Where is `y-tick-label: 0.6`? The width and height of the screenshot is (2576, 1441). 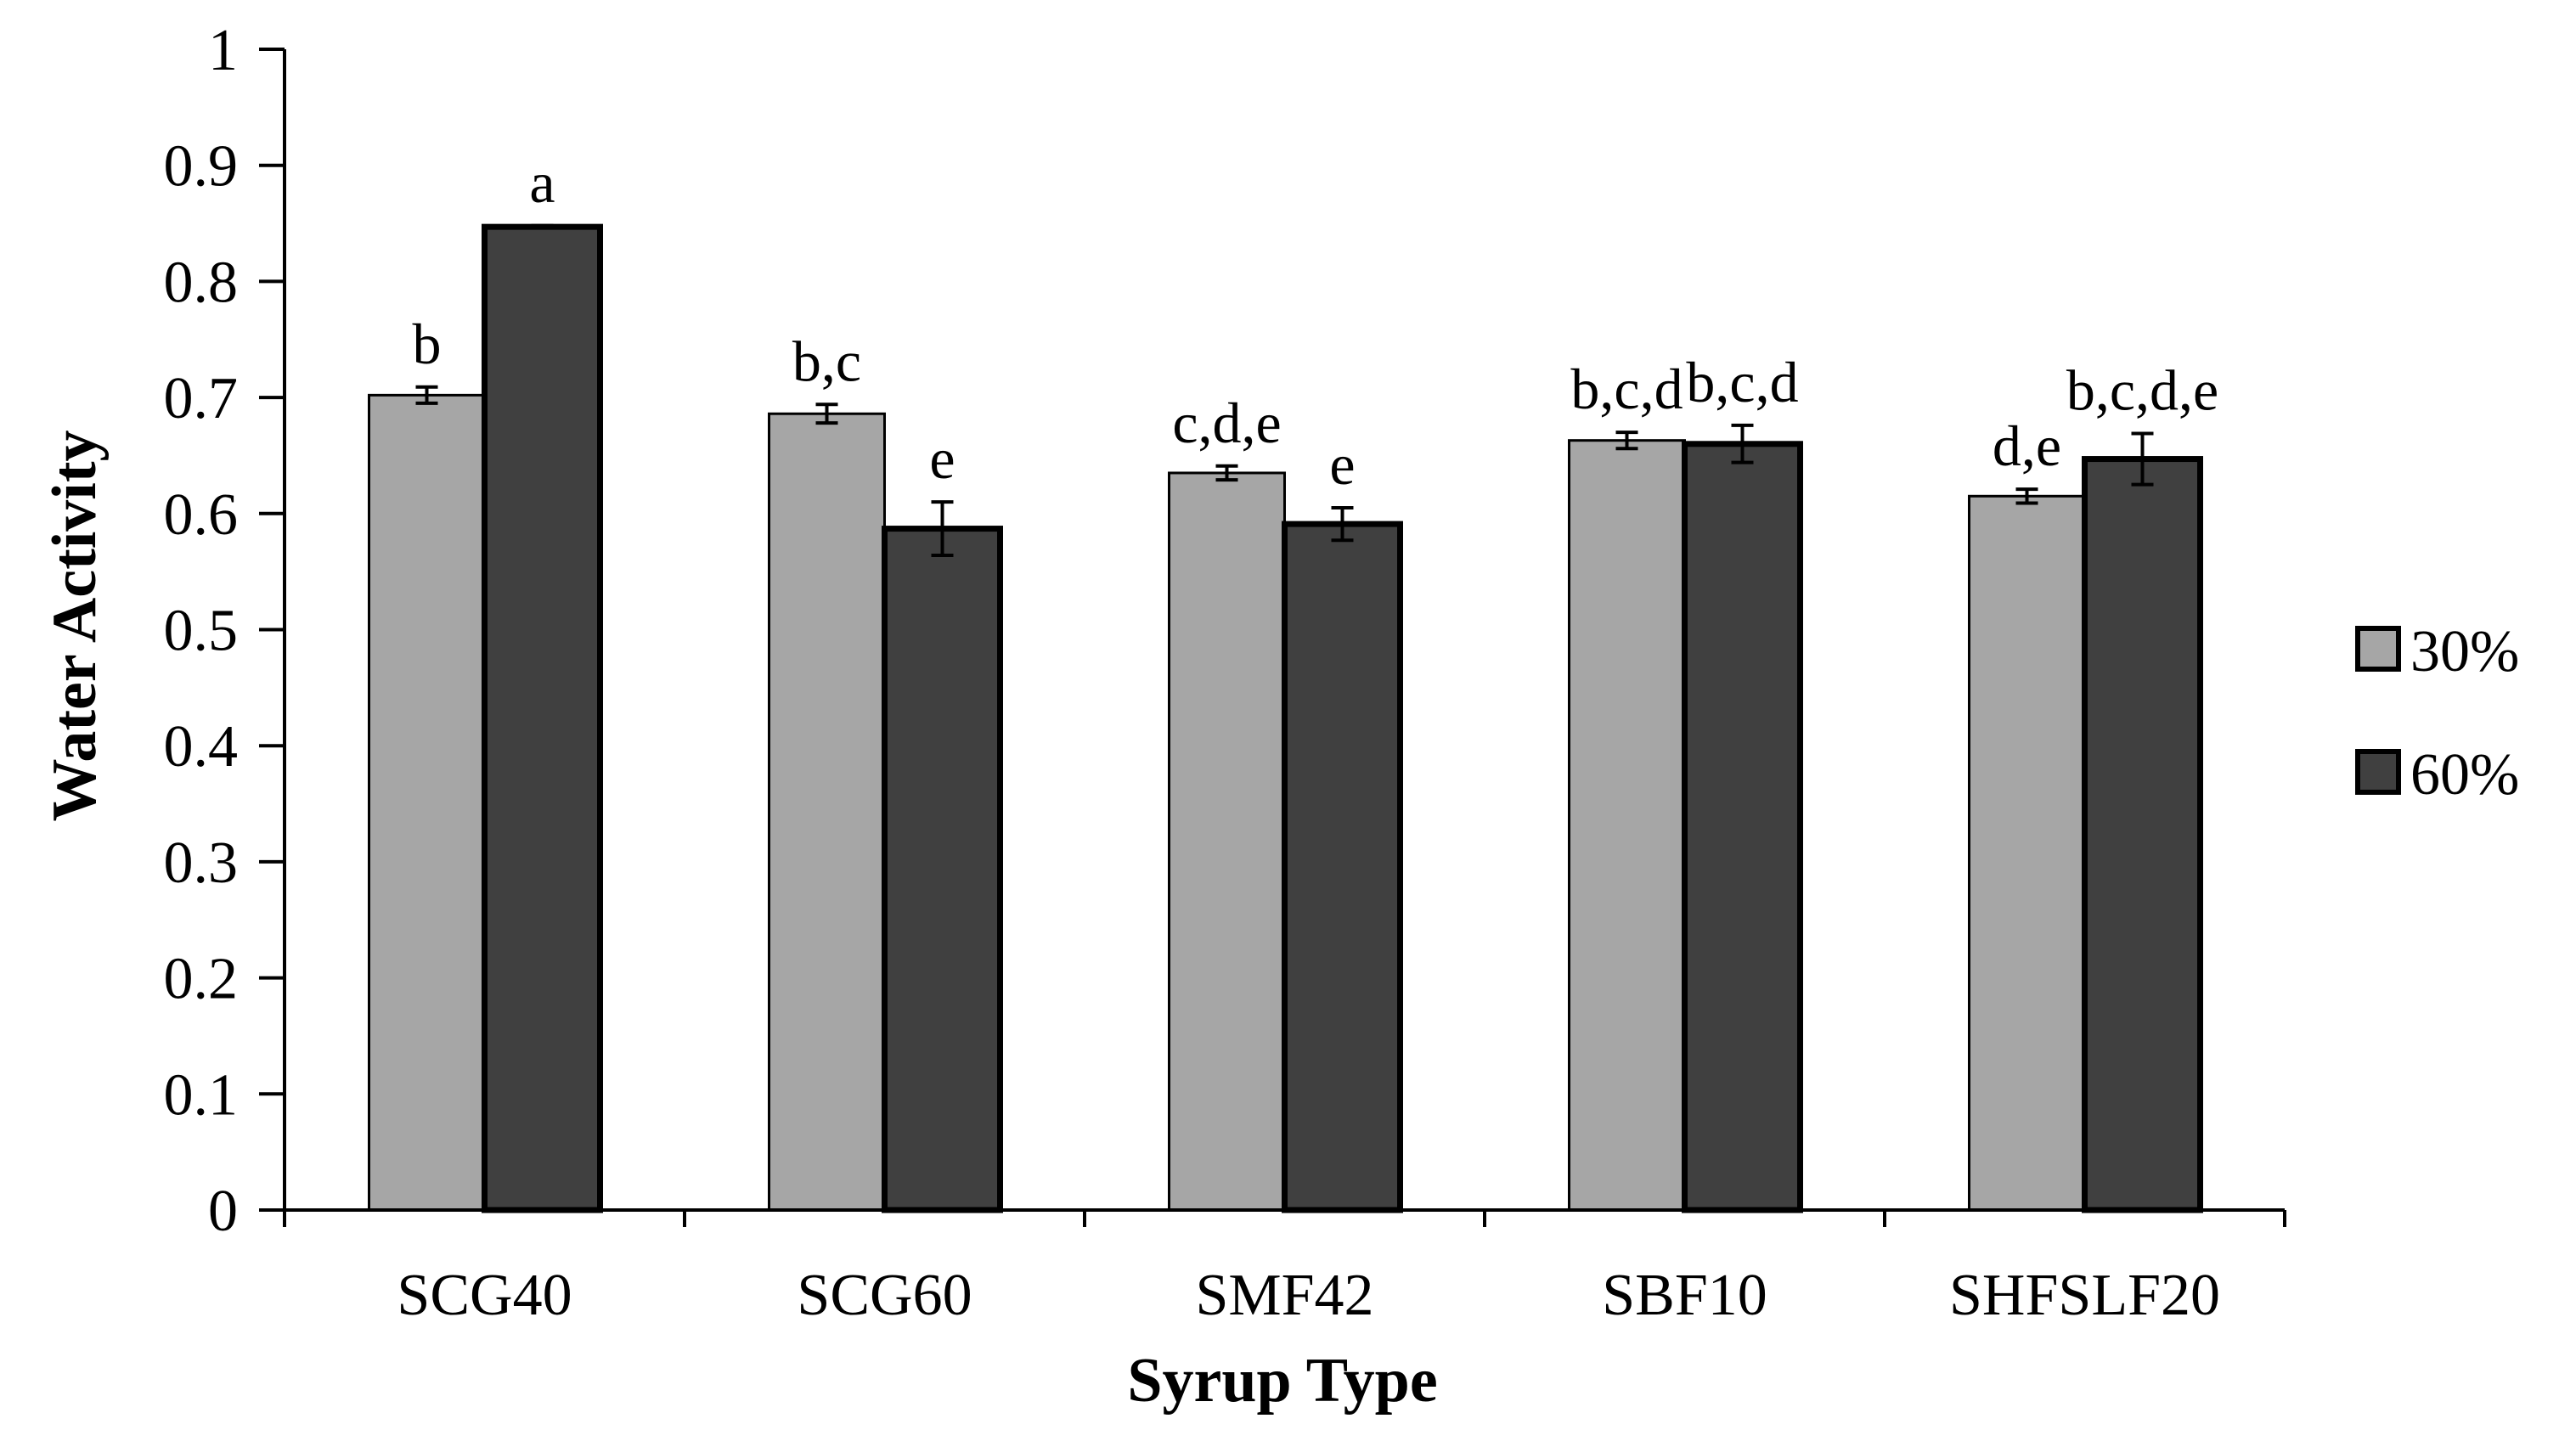
y-tick-label: 0.6 is located at coordinates (201, 515).